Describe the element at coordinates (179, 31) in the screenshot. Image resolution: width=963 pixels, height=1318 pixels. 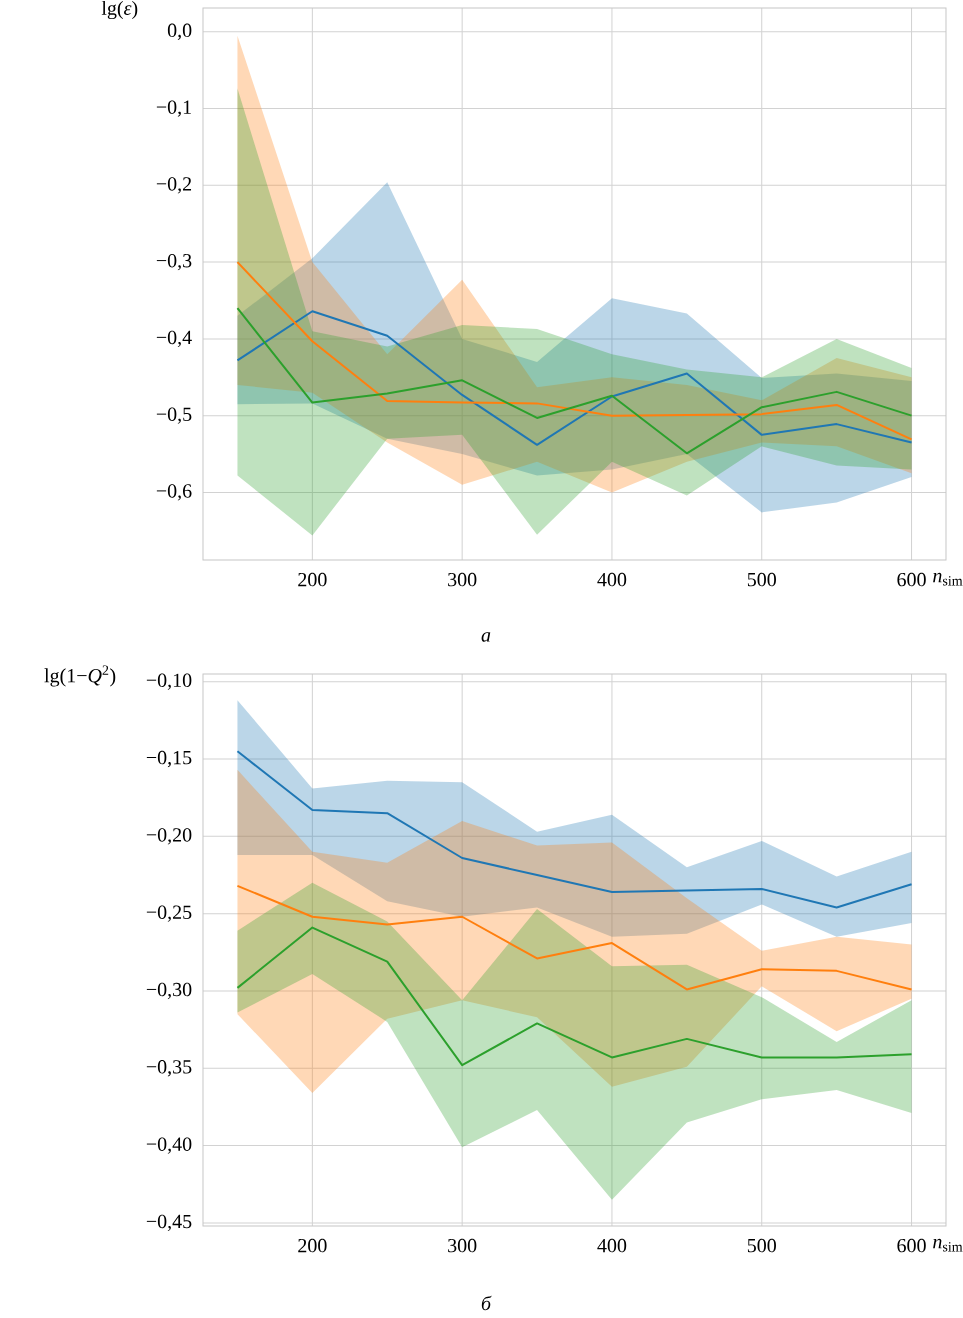
I see `y-tick-label: 0,0` at that location.